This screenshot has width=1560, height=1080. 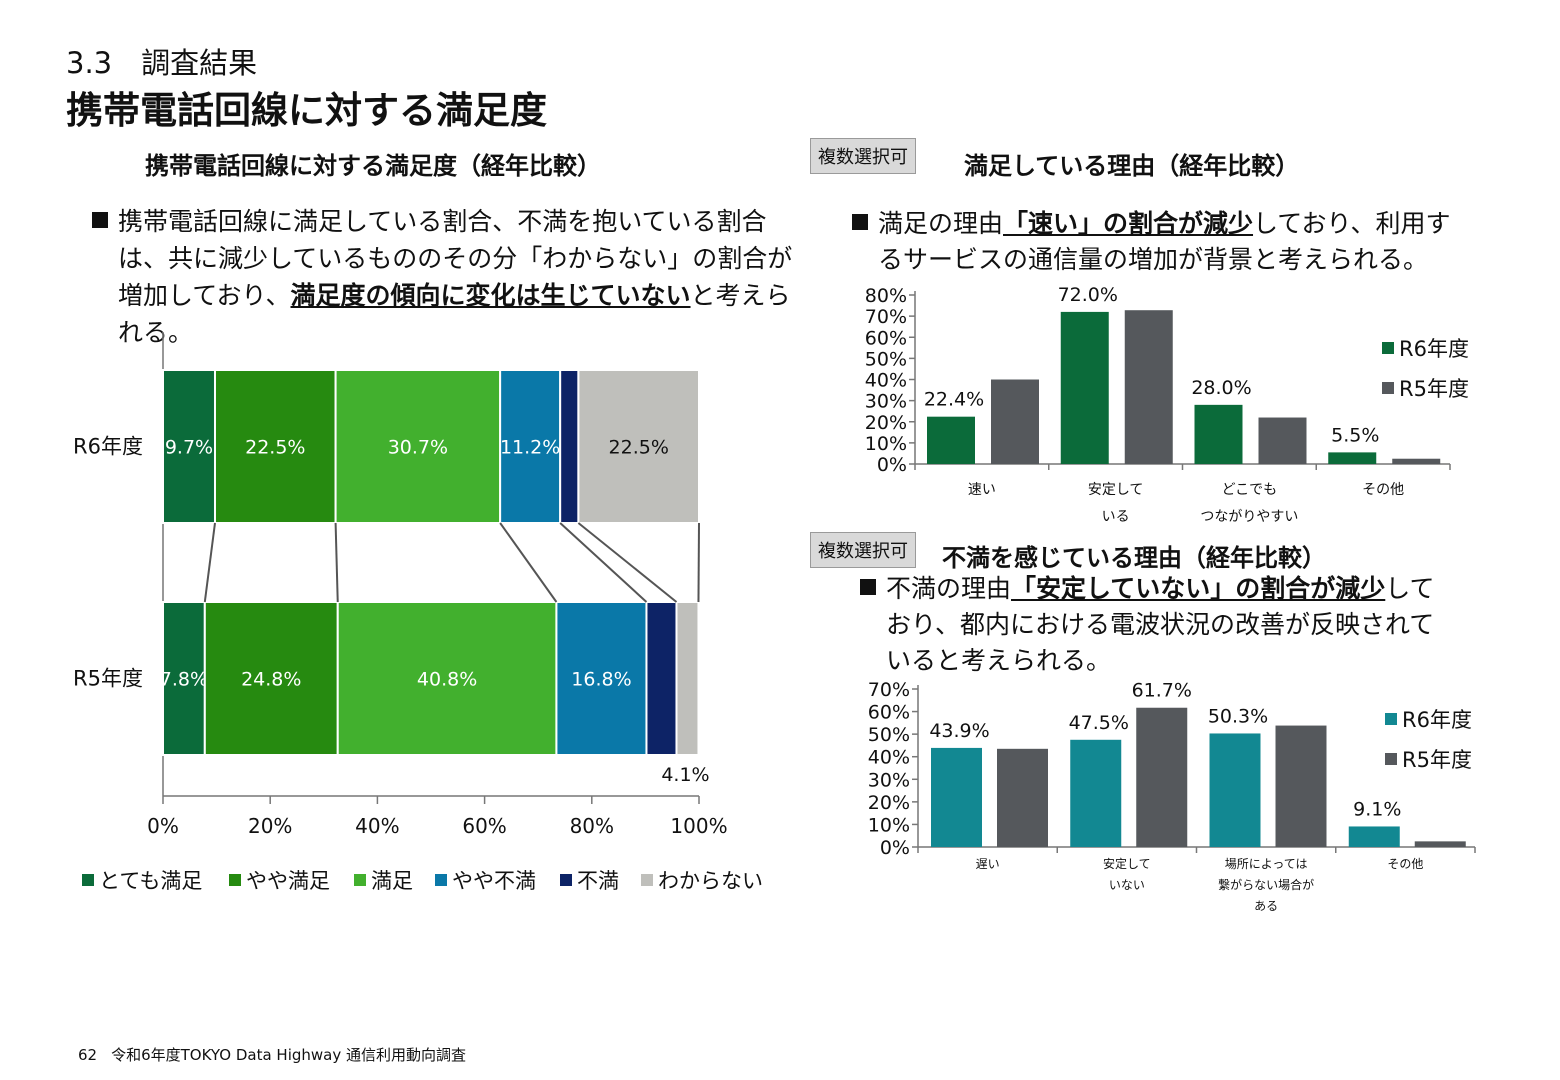 I want to click on bullet-square-icon, so click(x=868, y=587).